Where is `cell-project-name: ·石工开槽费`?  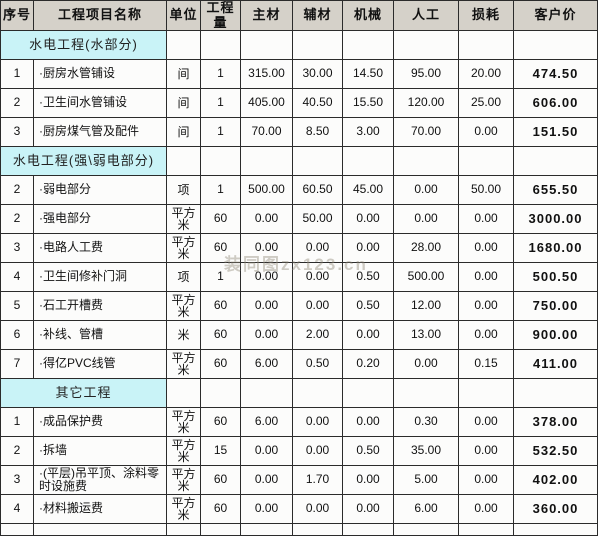 cell-project-name: ·石工开槽费 is located at coordinates (100, 306).